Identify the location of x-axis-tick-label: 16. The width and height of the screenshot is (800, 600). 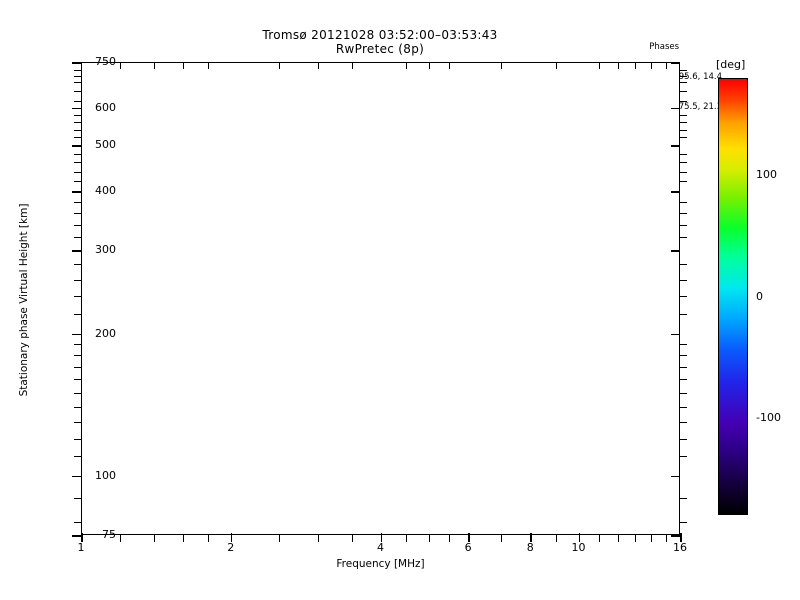
(680, 547).